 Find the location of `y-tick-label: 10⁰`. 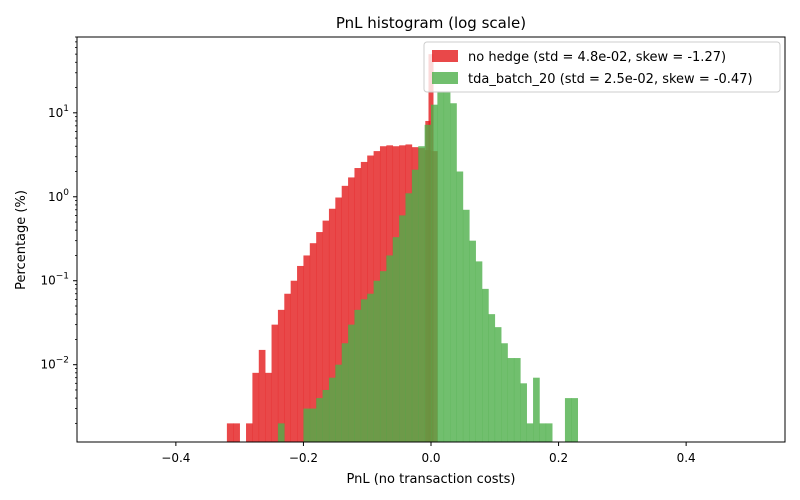

y-tick-label: 10⁰ is located at coordinates (58, 196).